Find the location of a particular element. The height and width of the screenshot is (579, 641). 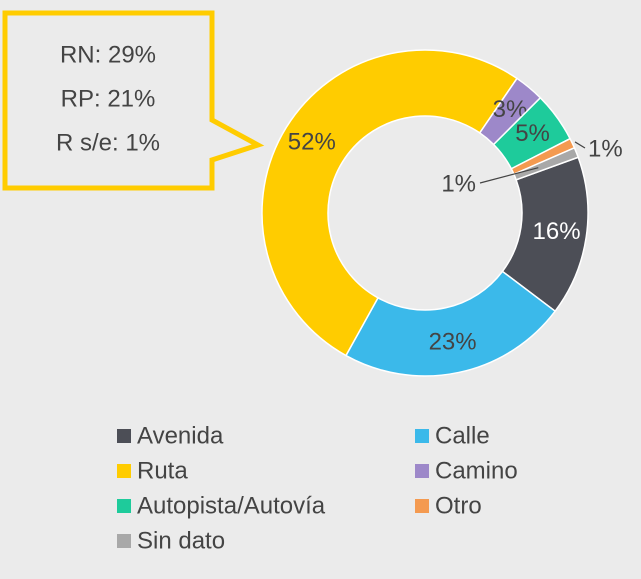

callout-box is located at coordinates (133, 100).